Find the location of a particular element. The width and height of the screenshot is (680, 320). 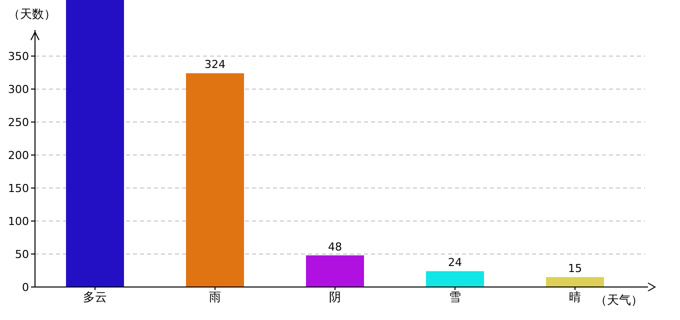

y-tick-label: 300 is located at coordinates (18, 89).